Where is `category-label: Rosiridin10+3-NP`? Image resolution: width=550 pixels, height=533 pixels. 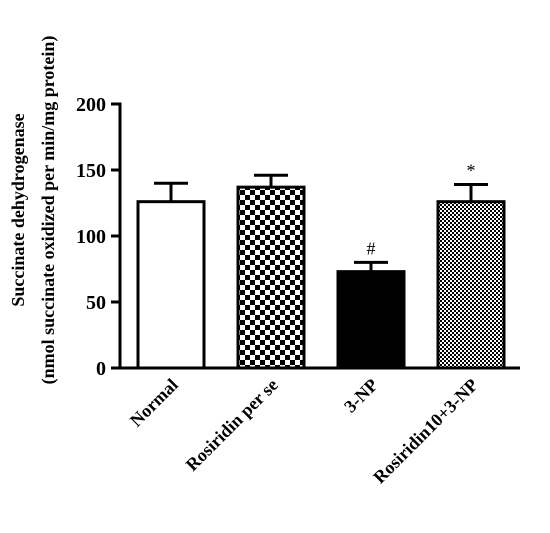
category-label: Rosiridin10+3-NP is located at coordinates (425, 431).